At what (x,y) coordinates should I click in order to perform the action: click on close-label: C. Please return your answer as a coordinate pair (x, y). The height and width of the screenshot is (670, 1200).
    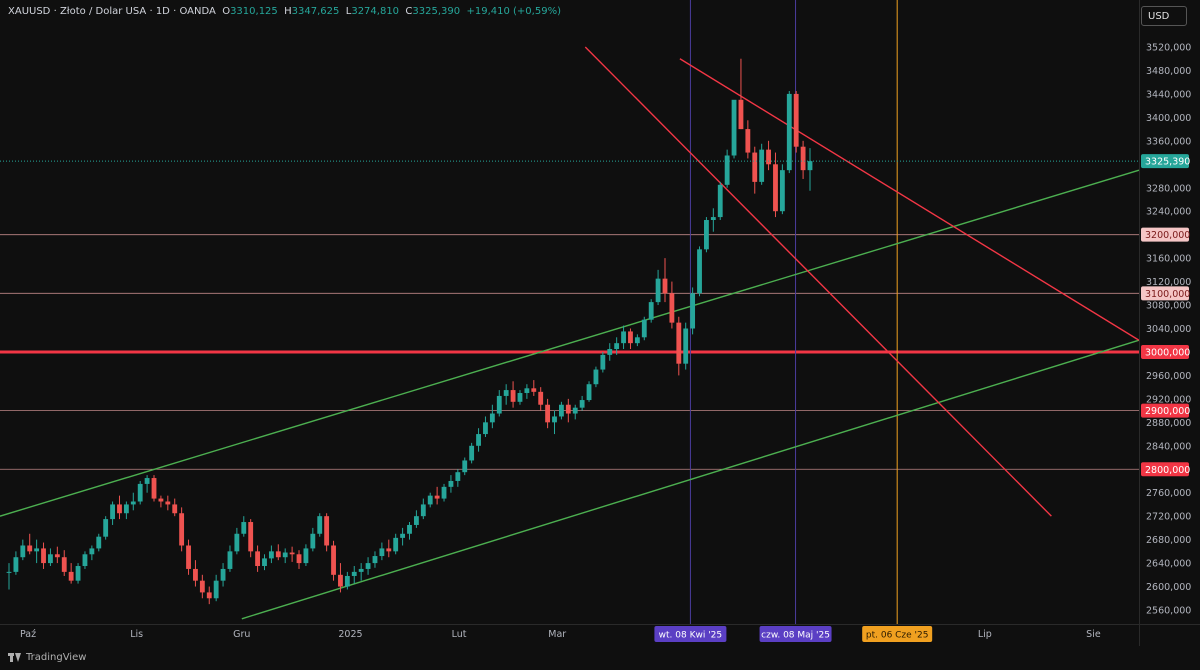
    Looking at the image, I should click on (409, 11).